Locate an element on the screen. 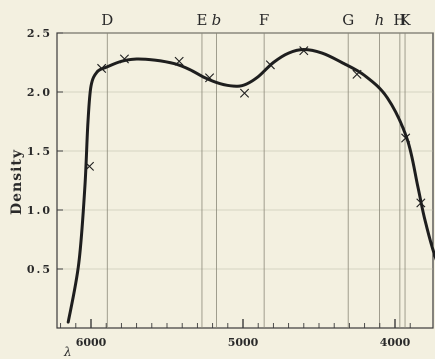 The width and height of the screenshot is (435, 359). wavelength-symbol: λ is located at coordinates (67, 352).